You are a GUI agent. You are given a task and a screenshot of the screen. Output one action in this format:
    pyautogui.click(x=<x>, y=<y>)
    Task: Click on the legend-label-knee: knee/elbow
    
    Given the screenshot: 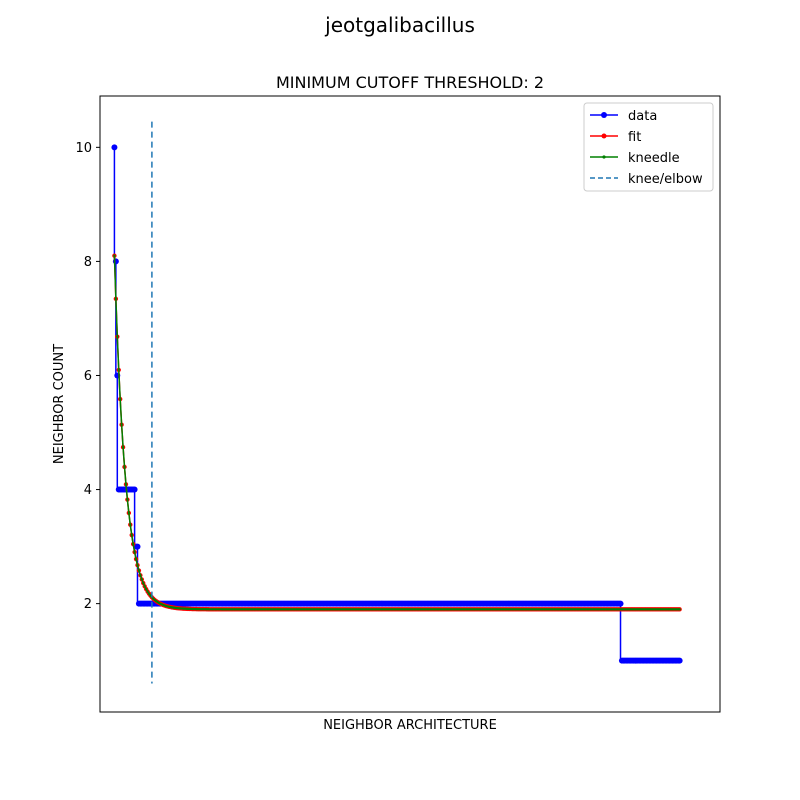 What is the action you would take?
    pyautogui.click(x=665, y=179)
    